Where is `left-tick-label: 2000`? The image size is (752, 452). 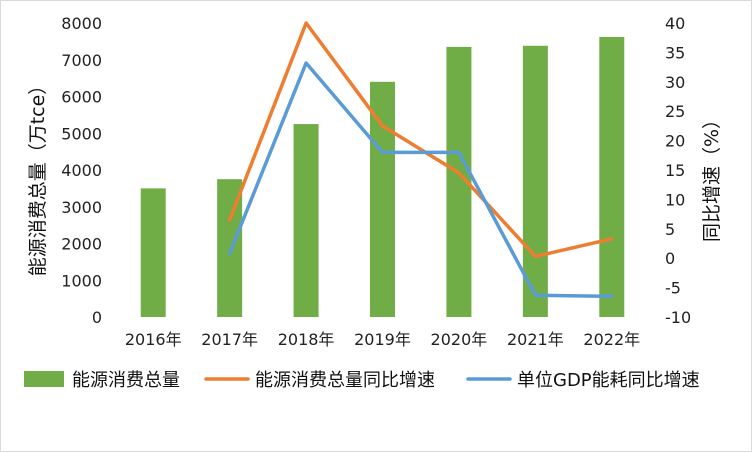
left-tick-label: 2000 is located at coordinates (81, 244).